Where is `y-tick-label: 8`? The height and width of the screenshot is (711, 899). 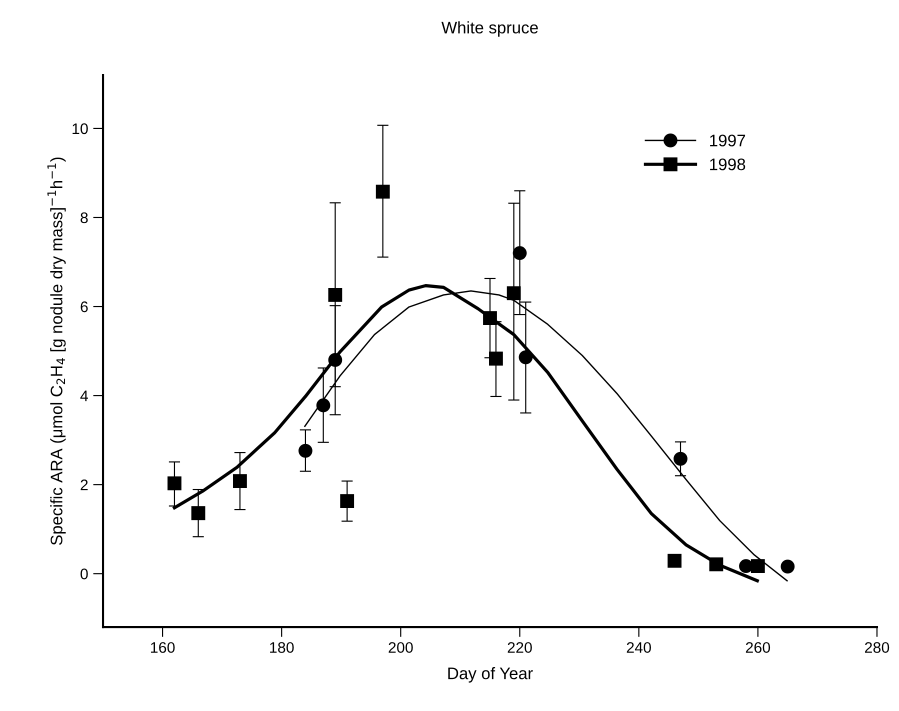 y-tick-label: 8 is located at coordinates (84, 218).